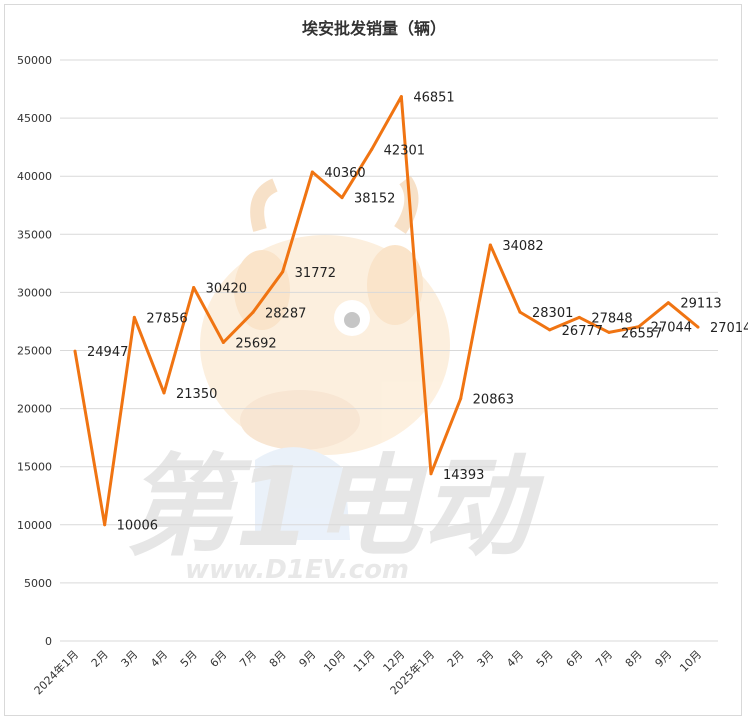  What do you see at coordinates (582, 331) in the screenshot?
I see `data-label: 26777` at bounding box center [582, 331].